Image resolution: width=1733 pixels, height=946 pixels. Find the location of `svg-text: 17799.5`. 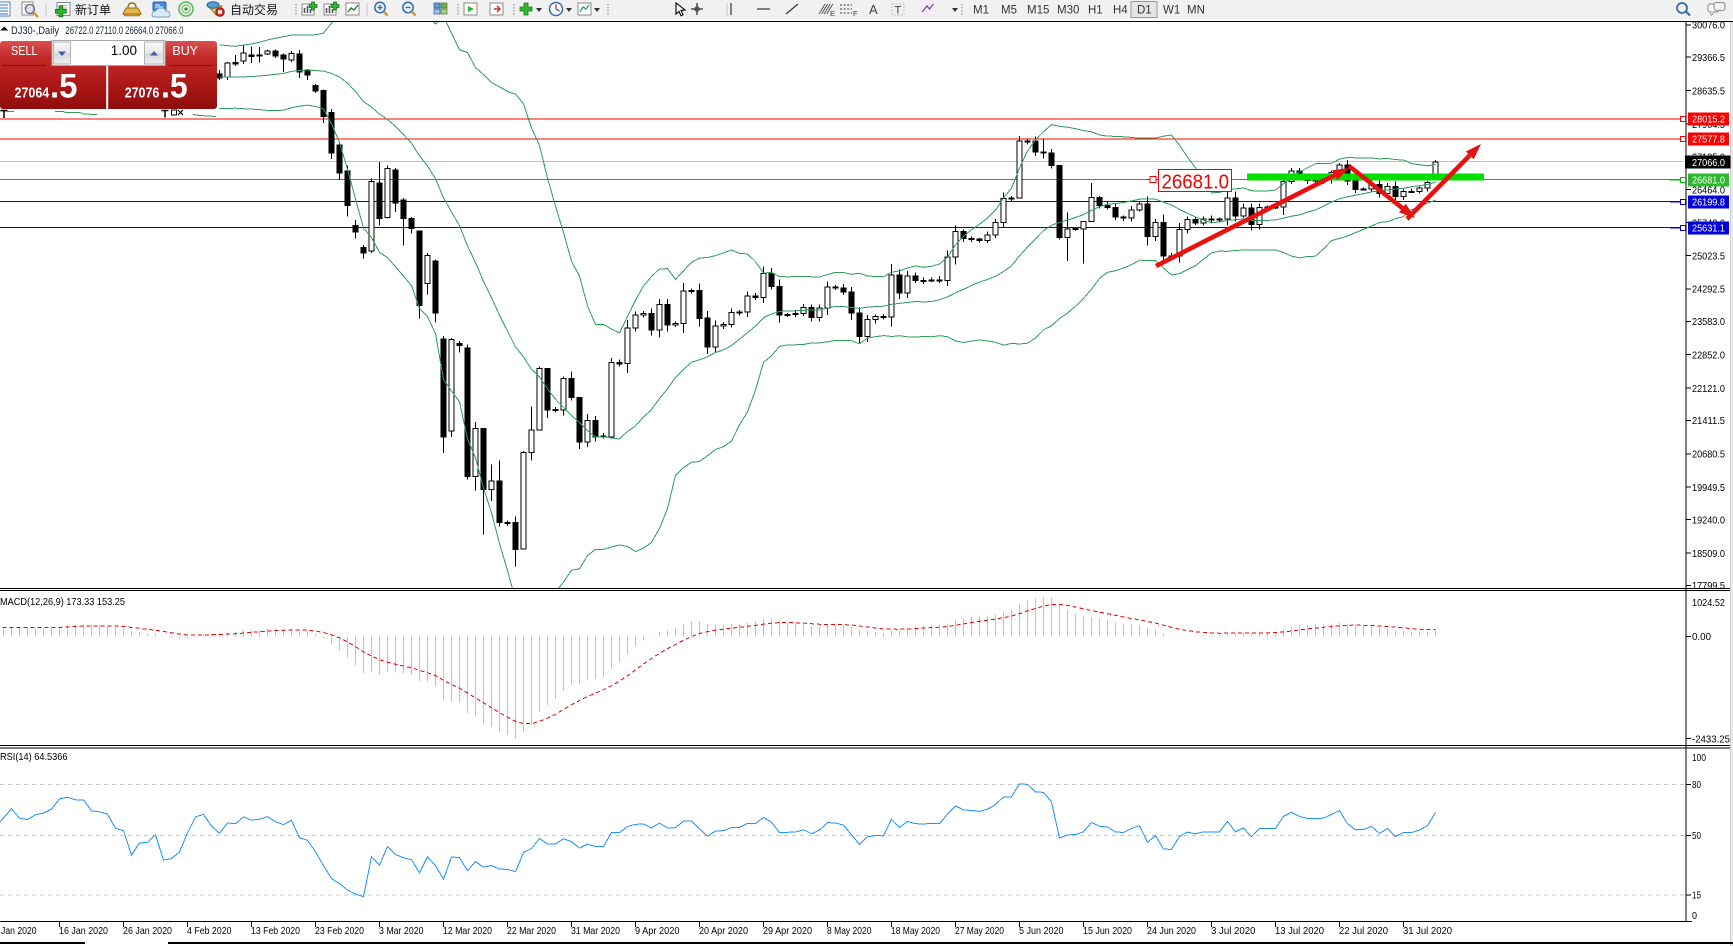

svg-text: 17799.5 is located at coordinates (1708, 586).